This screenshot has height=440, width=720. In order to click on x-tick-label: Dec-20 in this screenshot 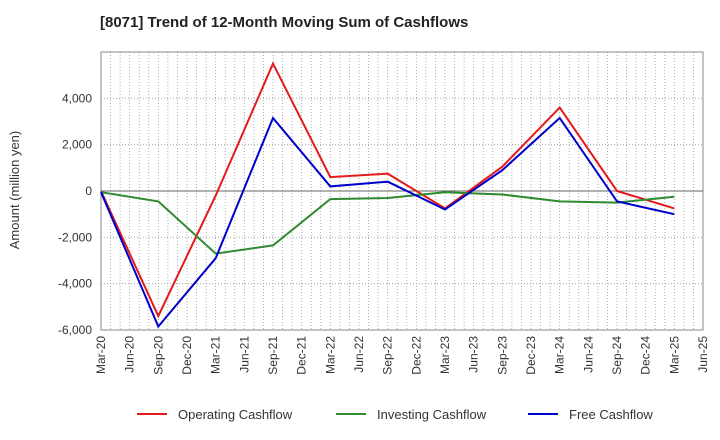, I will do `click(187, 355)`.